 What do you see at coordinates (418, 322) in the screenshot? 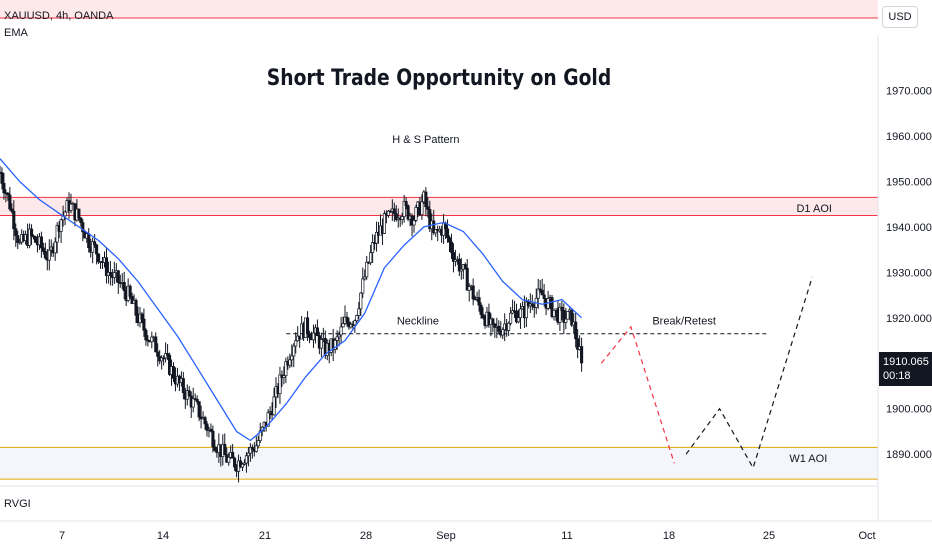
I see `neckline-label: Neckline` at bounding box center [418, 322].